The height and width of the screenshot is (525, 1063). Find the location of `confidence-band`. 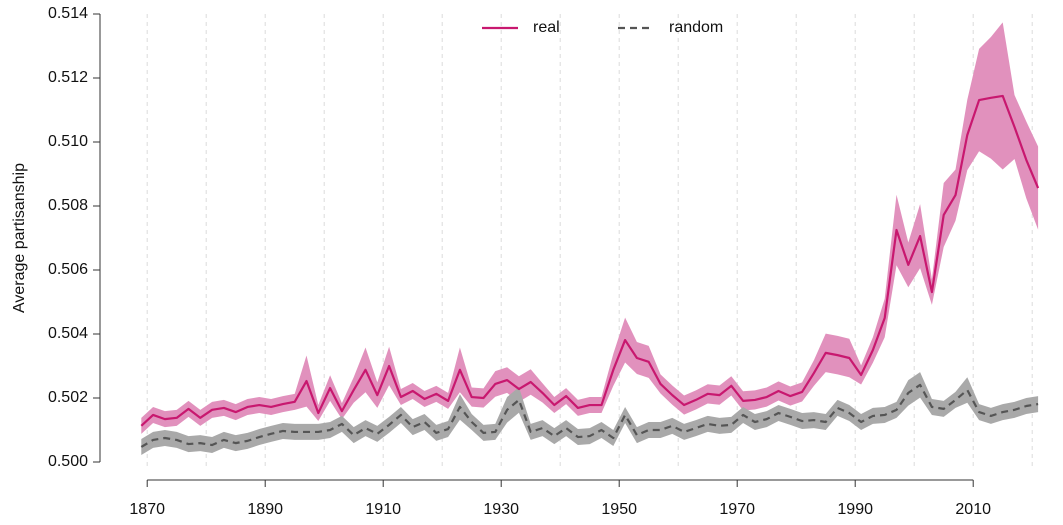

confidence-band is located at coordinates (590, 413).